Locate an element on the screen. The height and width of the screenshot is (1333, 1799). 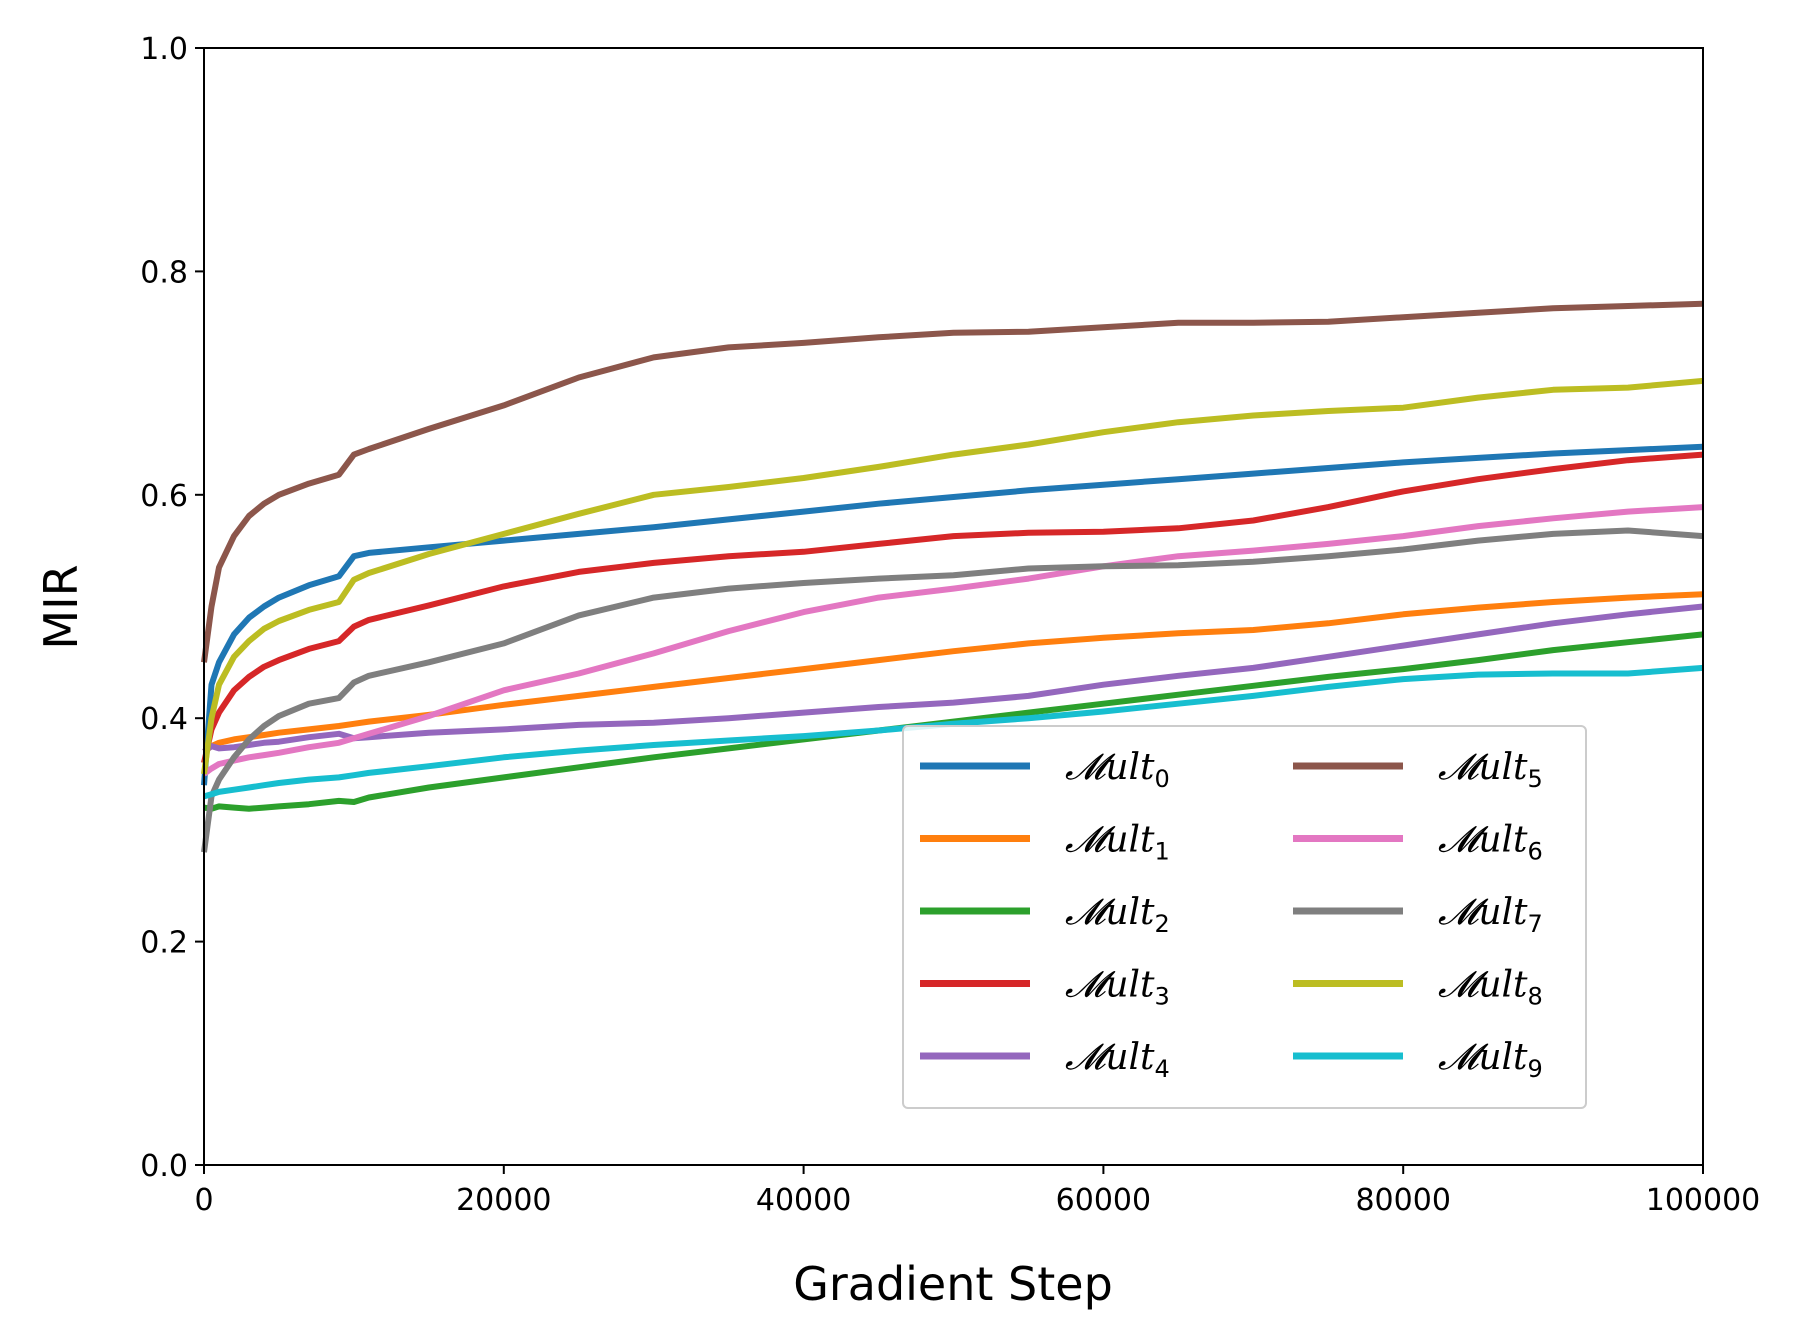
legend-label-3: 𝓜ult3 is located at coordinates (1117, 988).